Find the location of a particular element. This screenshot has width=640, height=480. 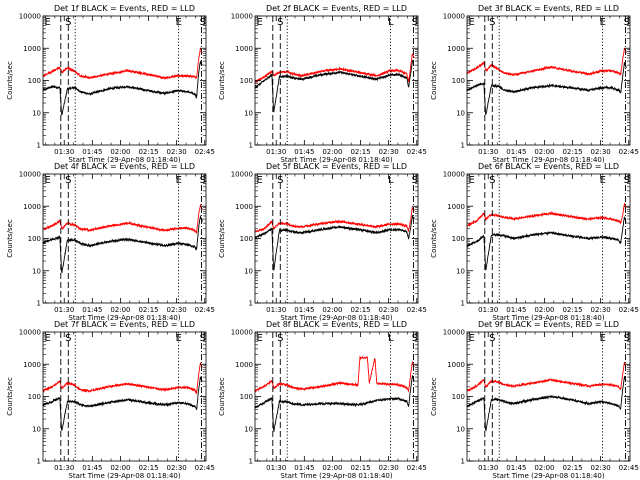

panel-title: Det 1f BLACK = Events, RED = LLD is located at coordinates (124, 8).